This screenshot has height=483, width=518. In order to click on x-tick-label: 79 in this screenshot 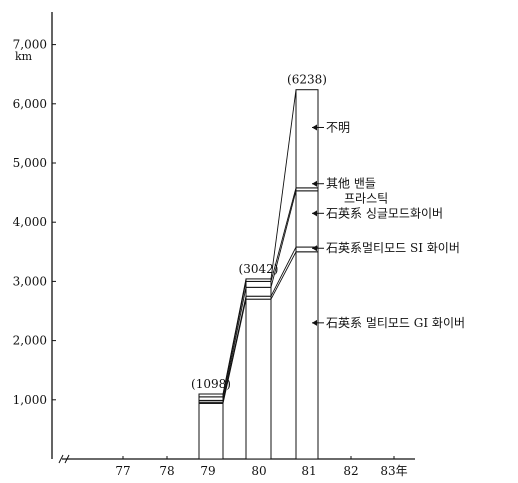, I will do `click(207, 471)`.